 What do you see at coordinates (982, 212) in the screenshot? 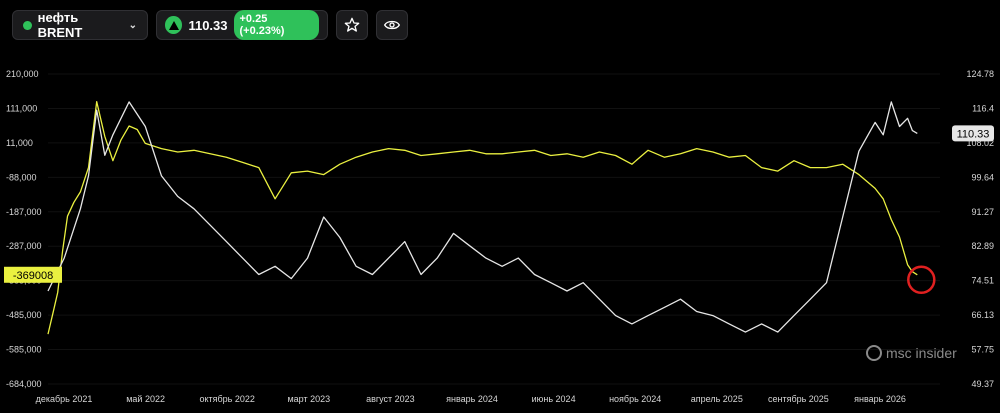
I see `right-tick-label: 91.27` at bounding box center [982, 212].